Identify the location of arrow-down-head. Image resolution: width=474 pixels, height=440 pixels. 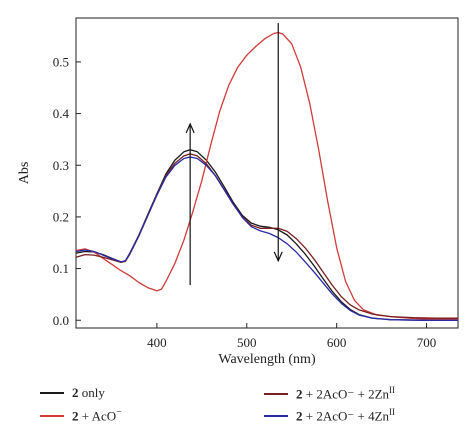
(278, 257).